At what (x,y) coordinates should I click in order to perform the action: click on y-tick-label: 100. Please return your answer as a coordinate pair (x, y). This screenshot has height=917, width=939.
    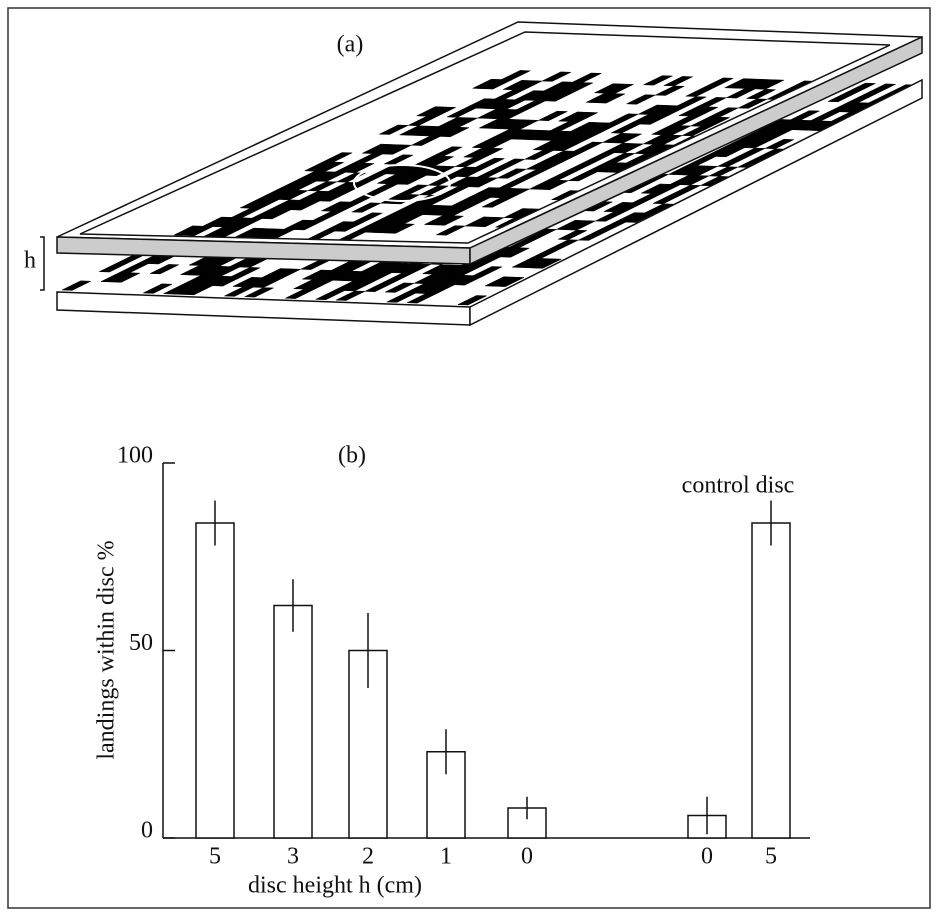
    Looking at the image, I should click on (135, 456).